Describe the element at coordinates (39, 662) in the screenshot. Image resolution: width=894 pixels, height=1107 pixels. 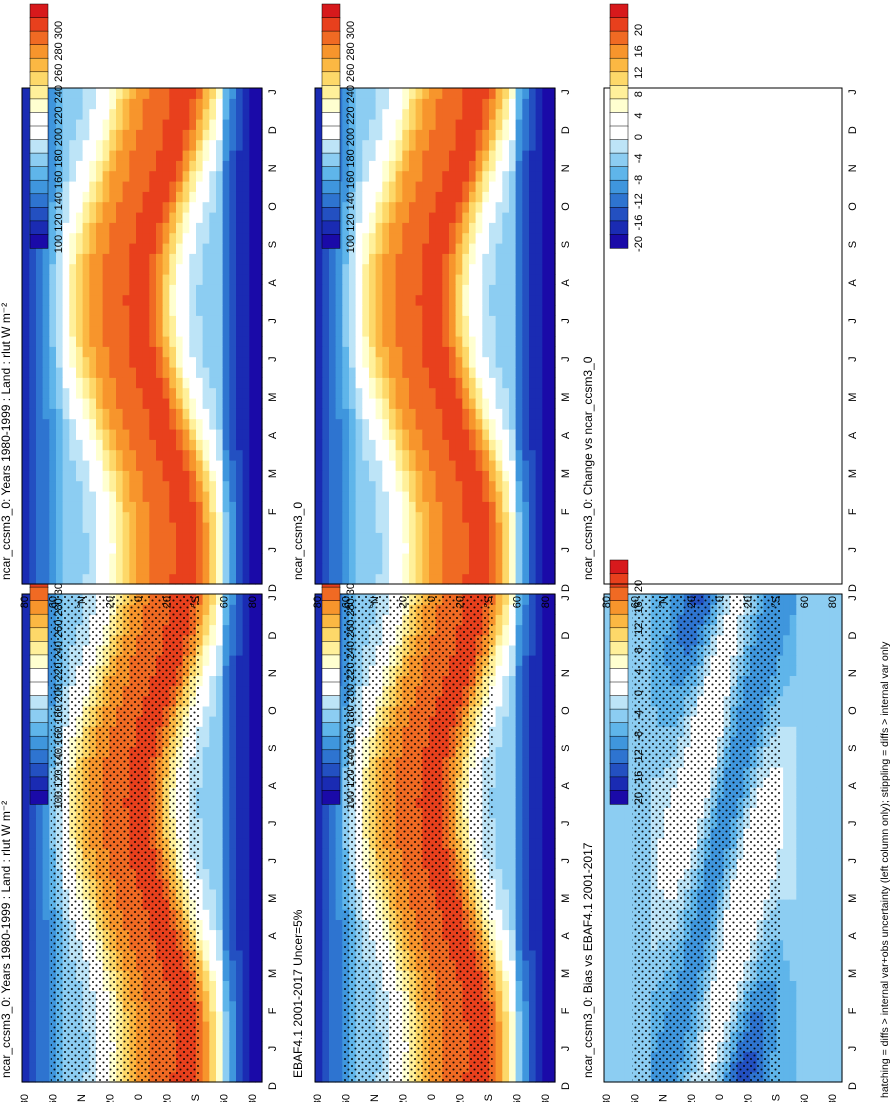
I see `colorbar-swatch` at that location.